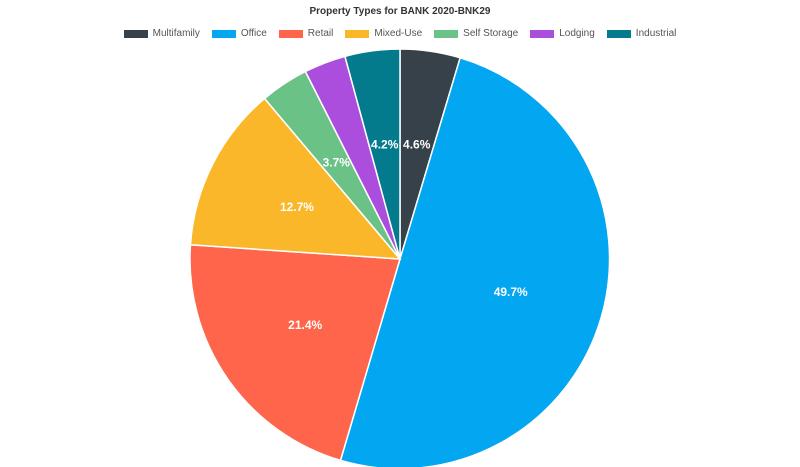 Image resolution: width=800 pixels, height=467 pixels. I want to click on legend-item-retail: Retail, so click(306, 33).